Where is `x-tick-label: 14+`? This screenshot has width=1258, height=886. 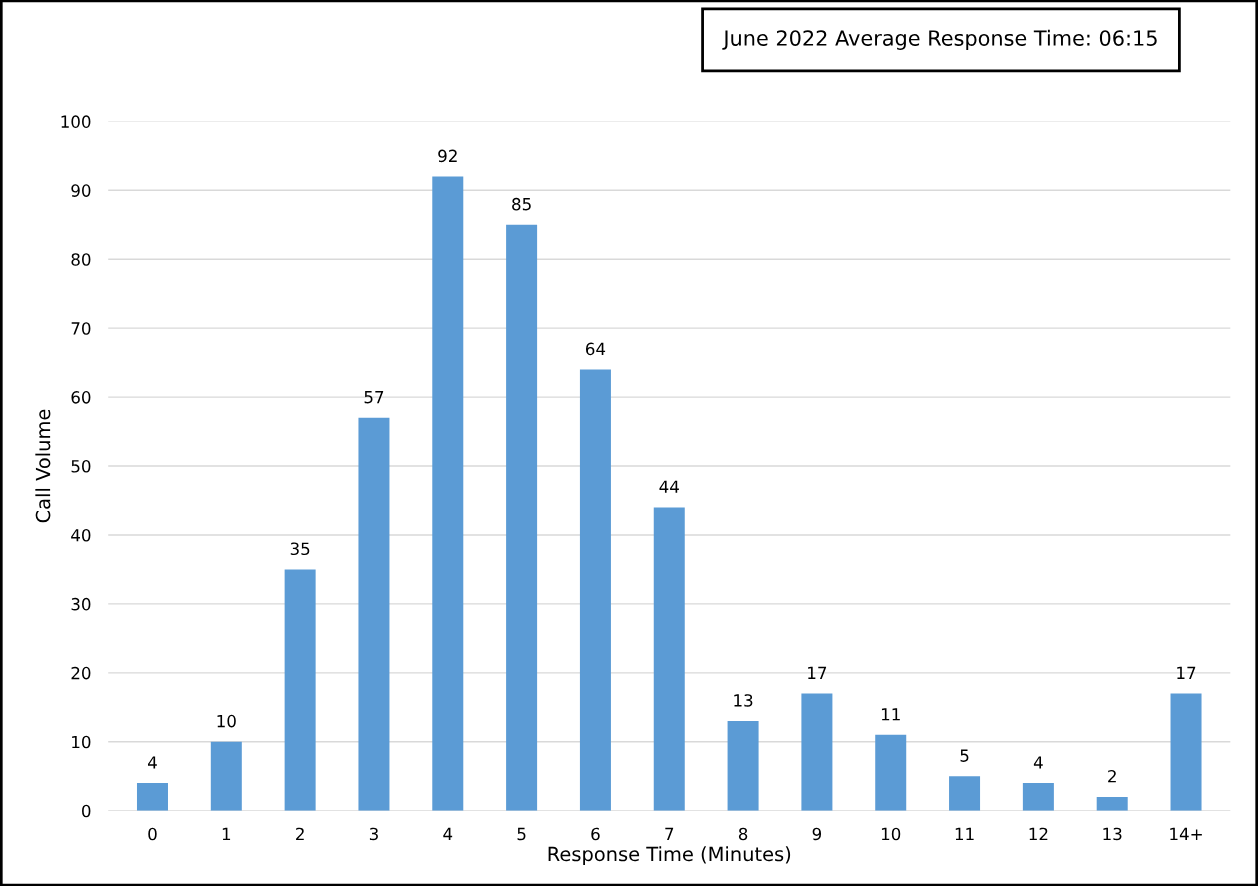
x-tick-label: 14+ is located at coordinates (1186, 834).